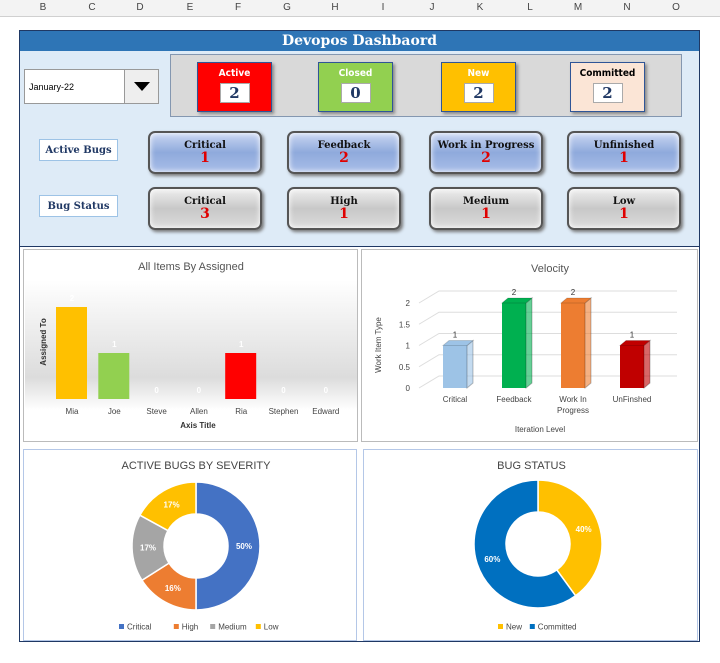 The height and width of the screenshot is (663, 720). I want to click on status-card-closed: Closed 0, so click(355, 87).